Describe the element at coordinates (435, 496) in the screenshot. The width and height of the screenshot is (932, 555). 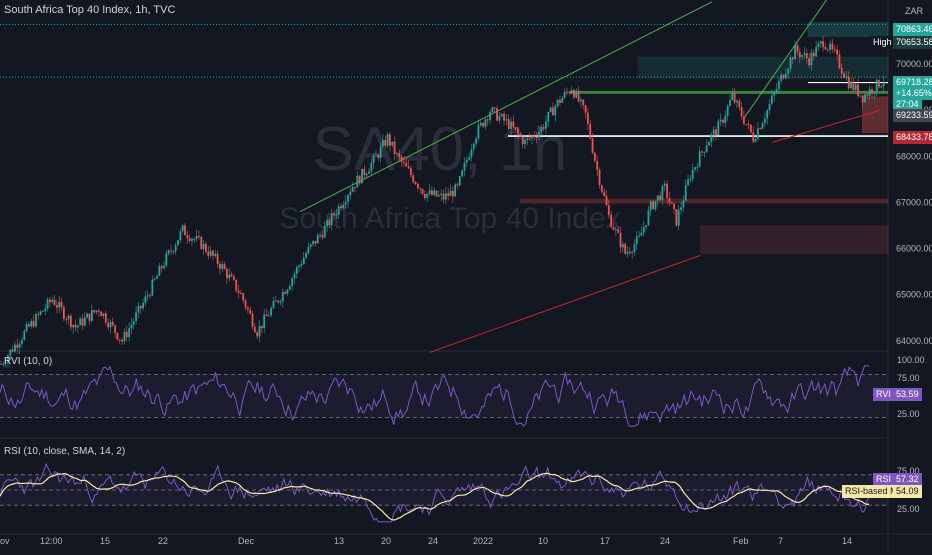
I see `rsi-ma-line` at that location.